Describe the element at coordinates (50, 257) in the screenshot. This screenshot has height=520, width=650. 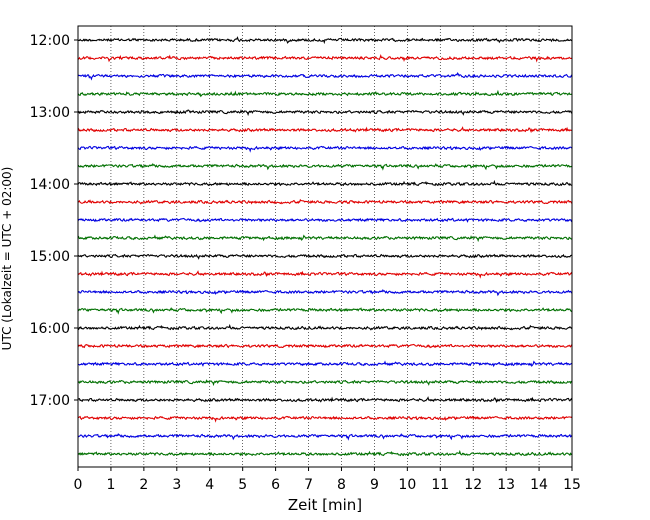
I see `y-tick-label: 15:00` at that location.